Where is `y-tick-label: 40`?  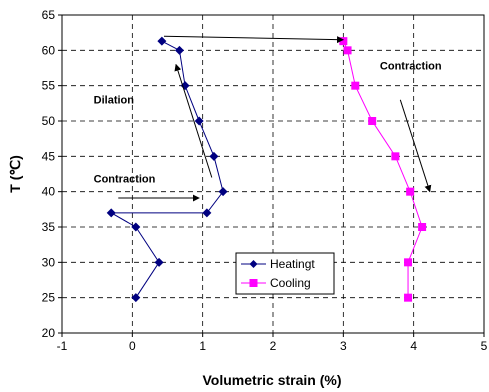
y-tick-label: 40 is located at coordinates (49, 192).